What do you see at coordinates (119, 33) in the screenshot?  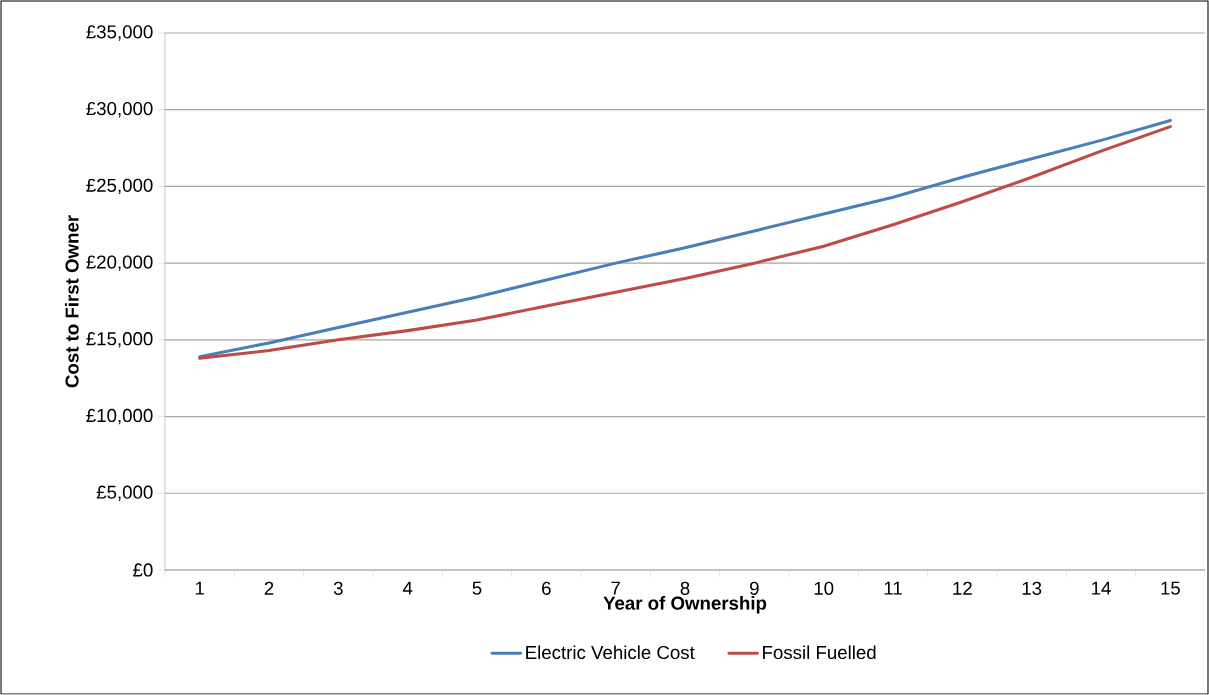 I see `y-tick-label: £35,000` at bounding box center [119, 33].